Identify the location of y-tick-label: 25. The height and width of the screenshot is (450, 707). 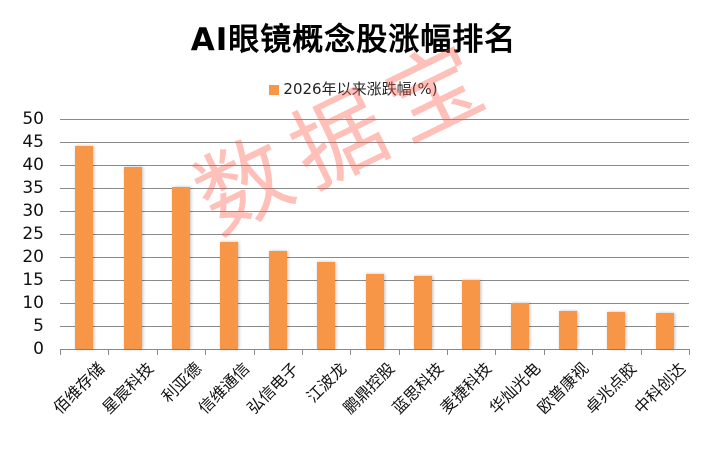
(33, 234).